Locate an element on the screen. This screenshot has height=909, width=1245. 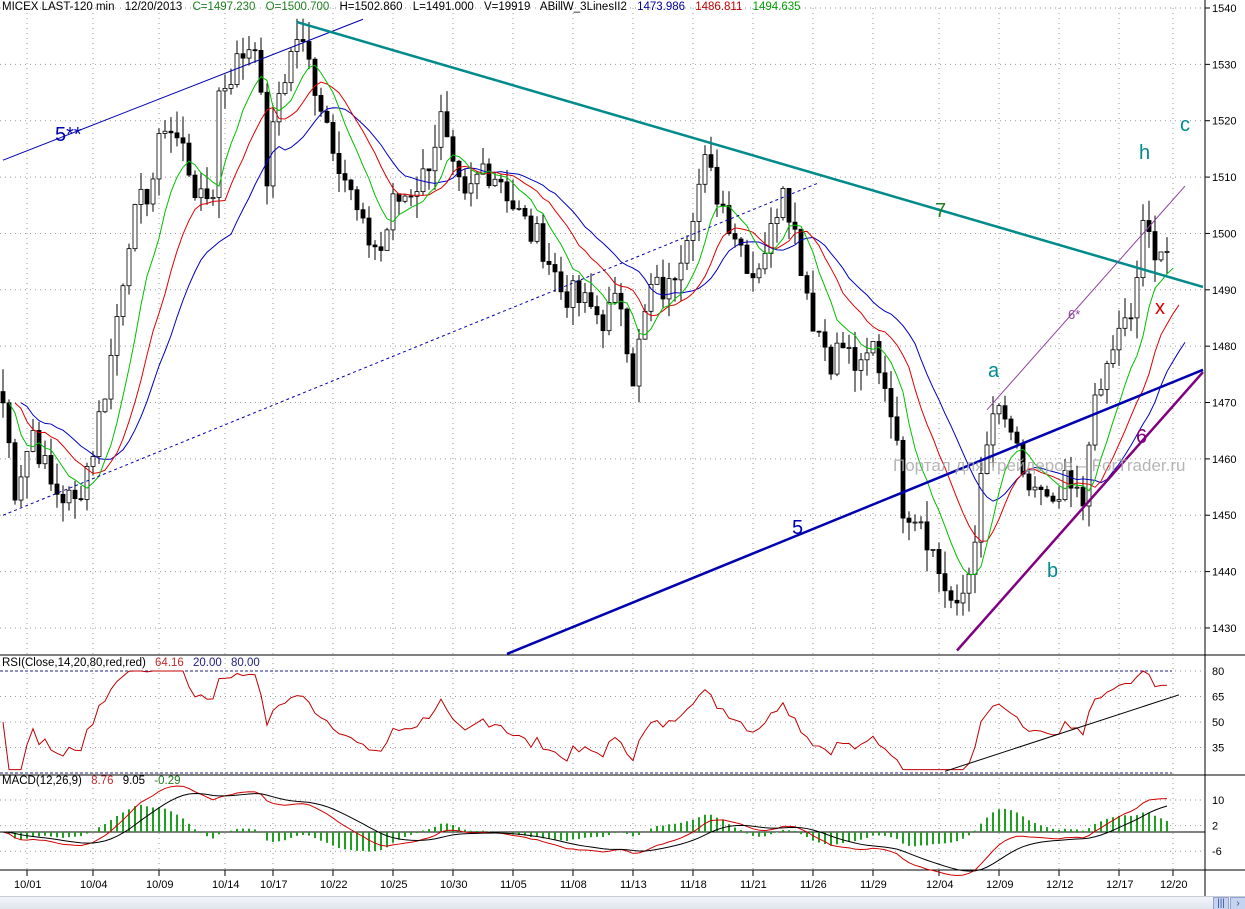
rsi-high: 80.00 is located at coordinates (245, 663).